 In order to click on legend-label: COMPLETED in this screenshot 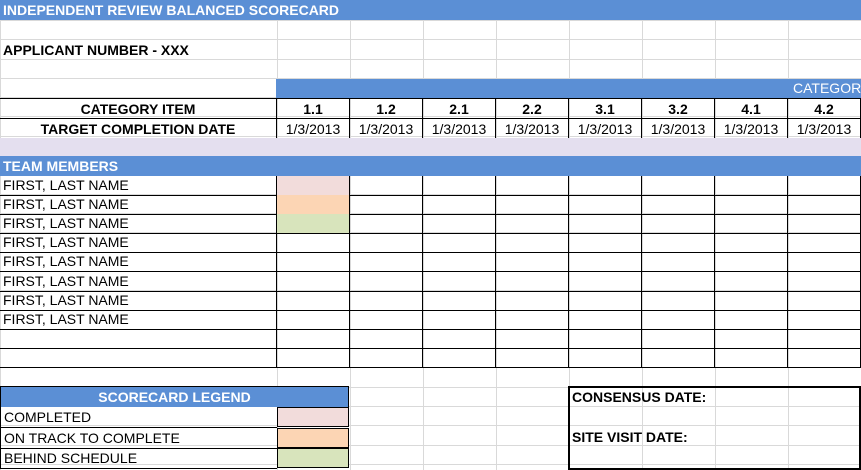, I will do `click(48, 417)`.